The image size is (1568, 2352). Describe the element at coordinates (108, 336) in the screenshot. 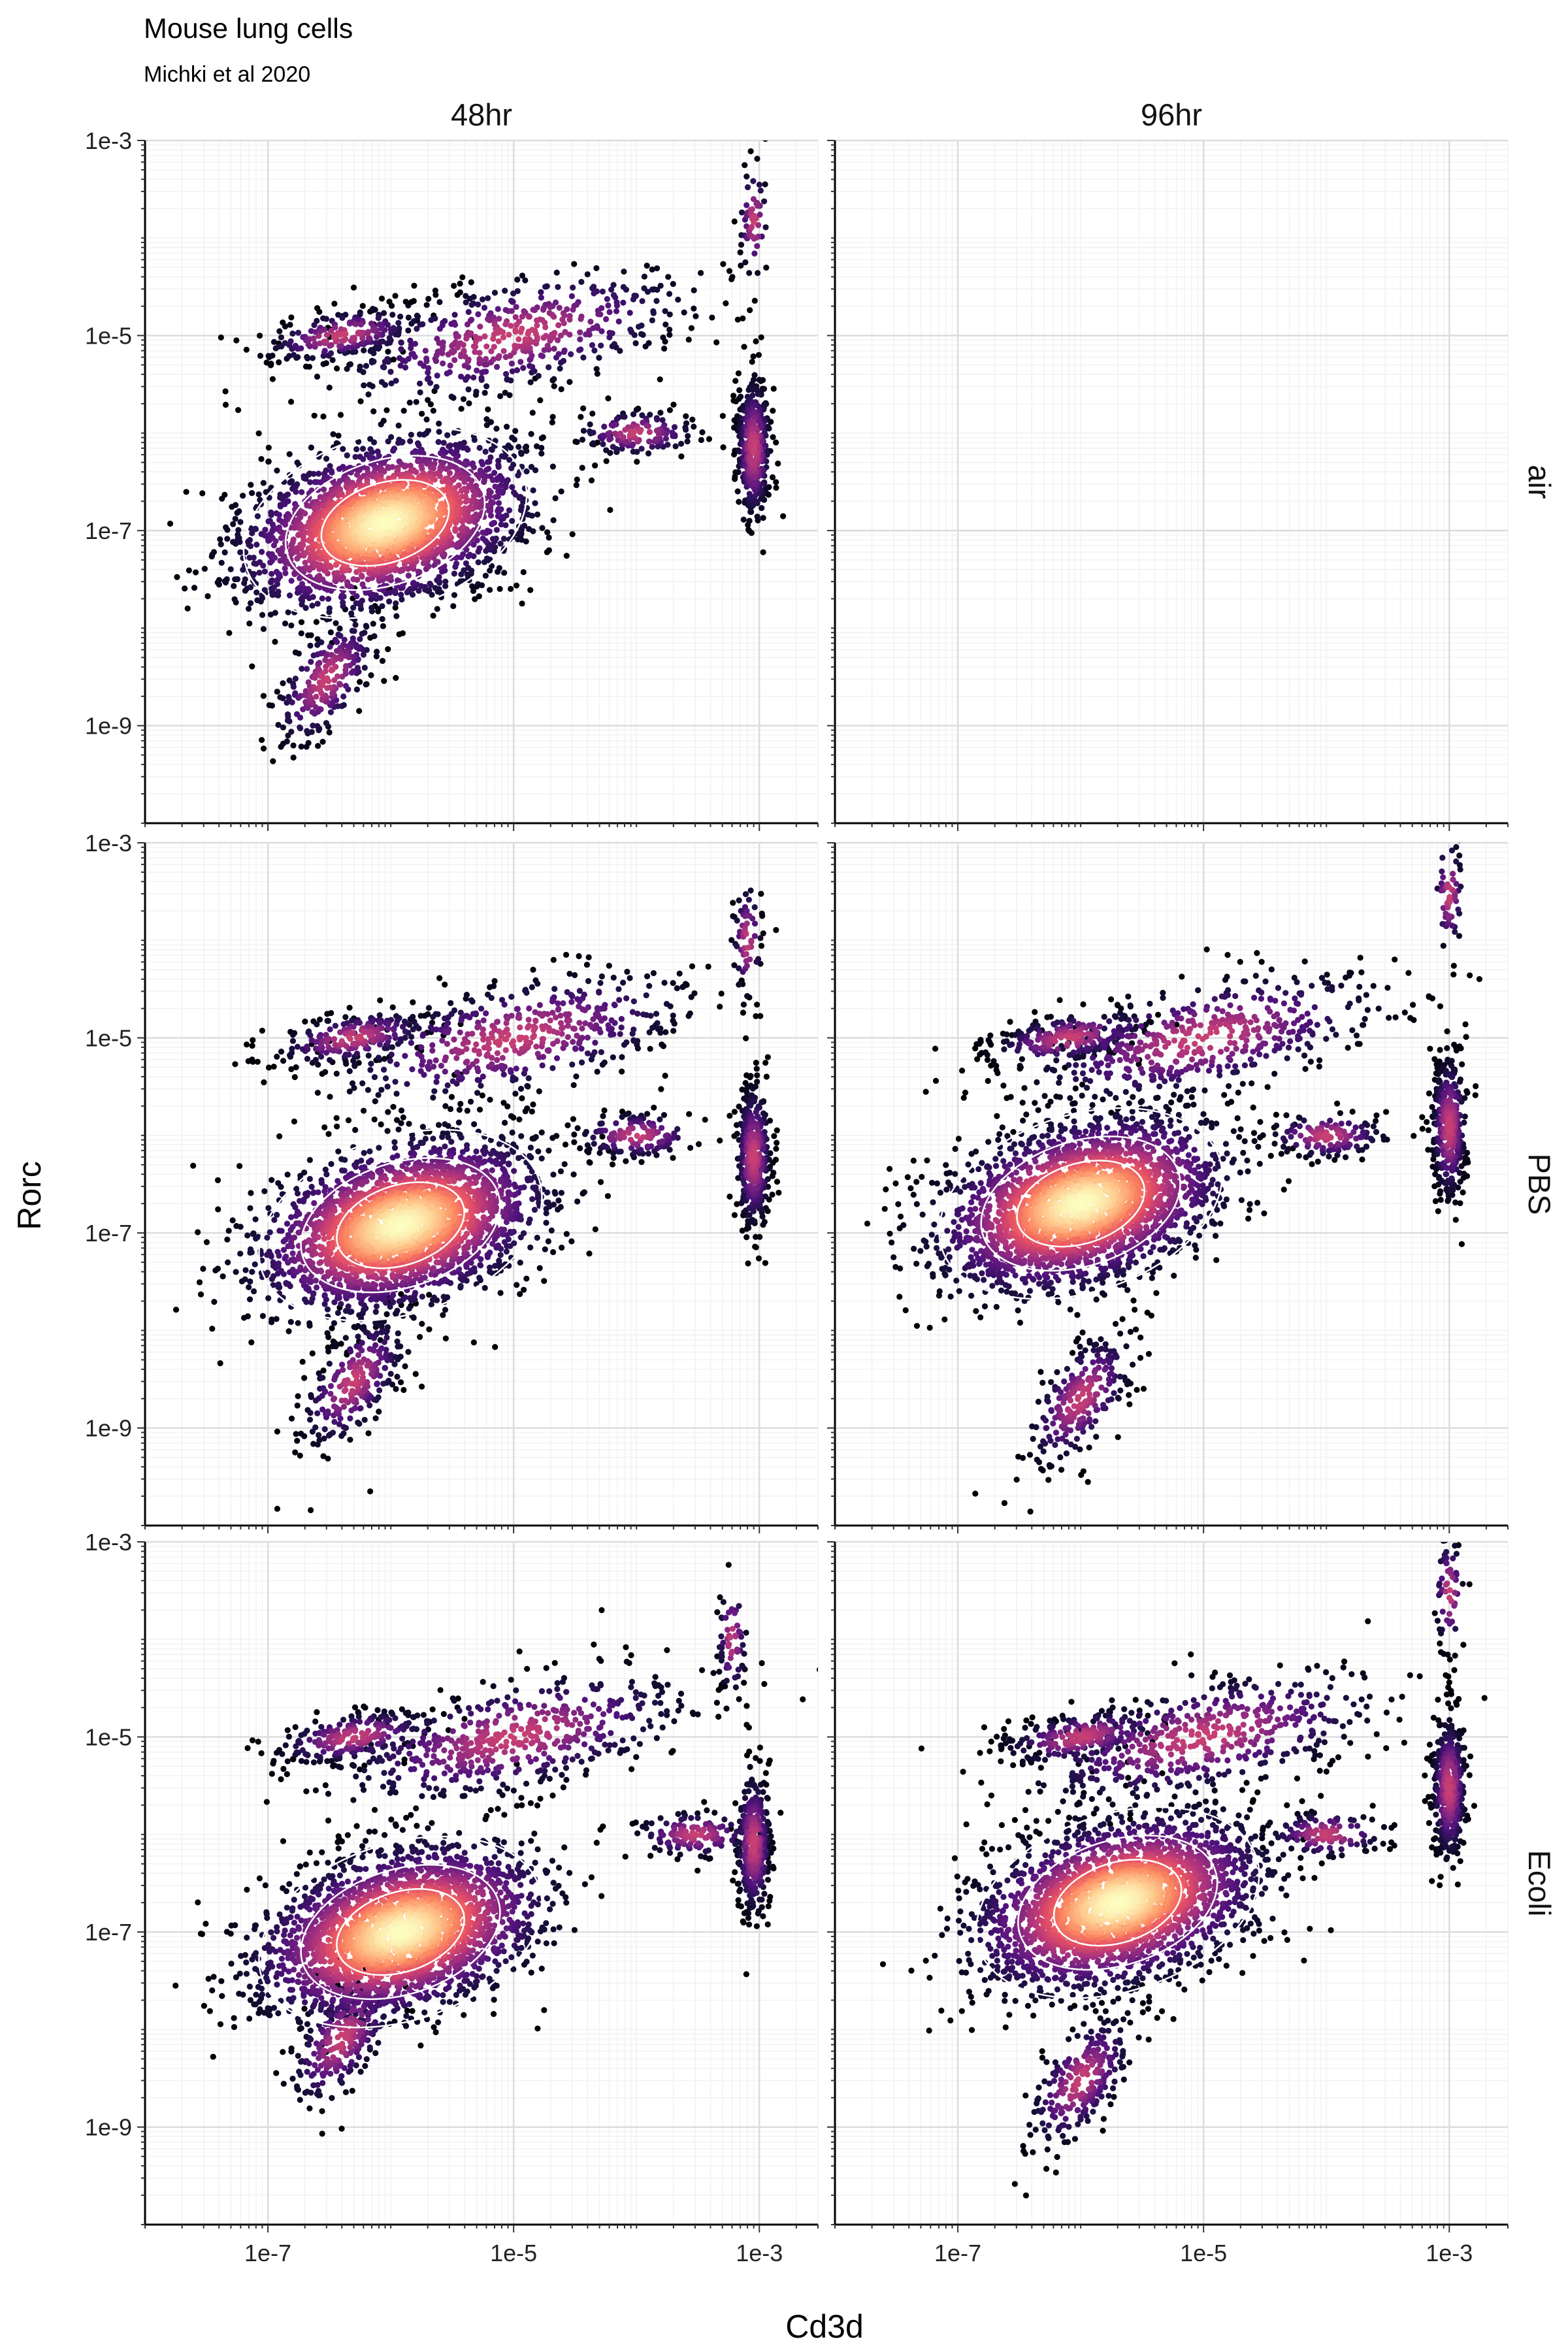

I see `y-tick-label: 1e-5` at that location.